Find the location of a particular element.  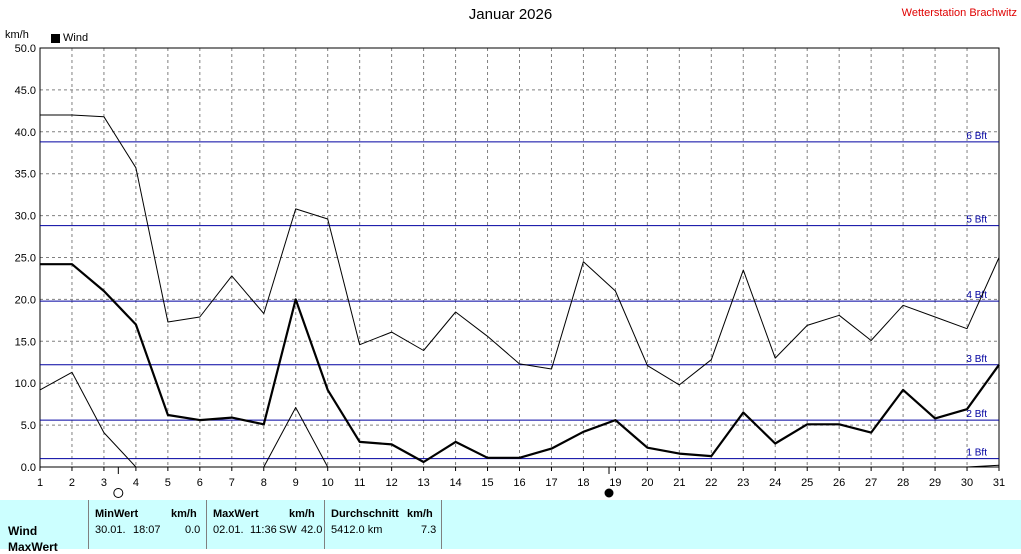

x-tick-label: 21 is located at coordinates (679, 483).